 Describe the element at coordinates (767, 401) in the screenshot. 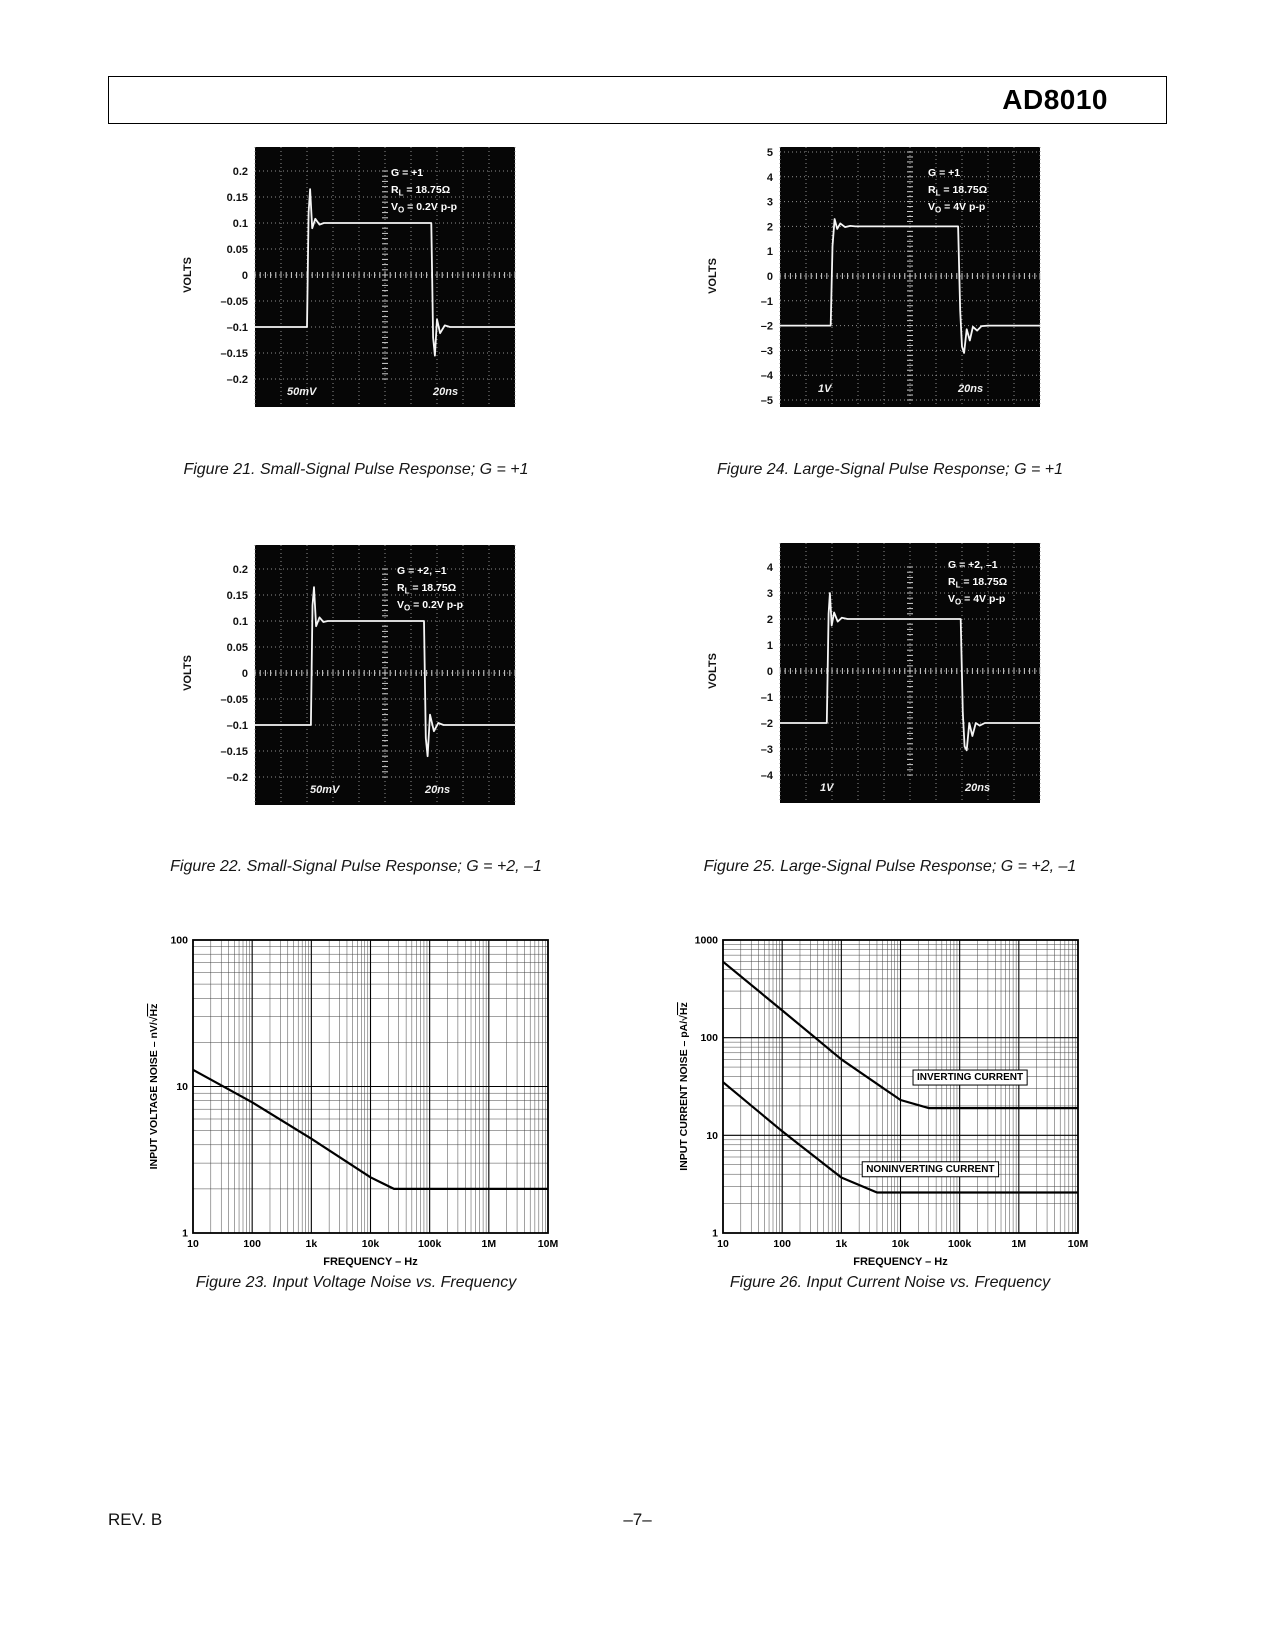

I see `svg-text: –5` at that location.